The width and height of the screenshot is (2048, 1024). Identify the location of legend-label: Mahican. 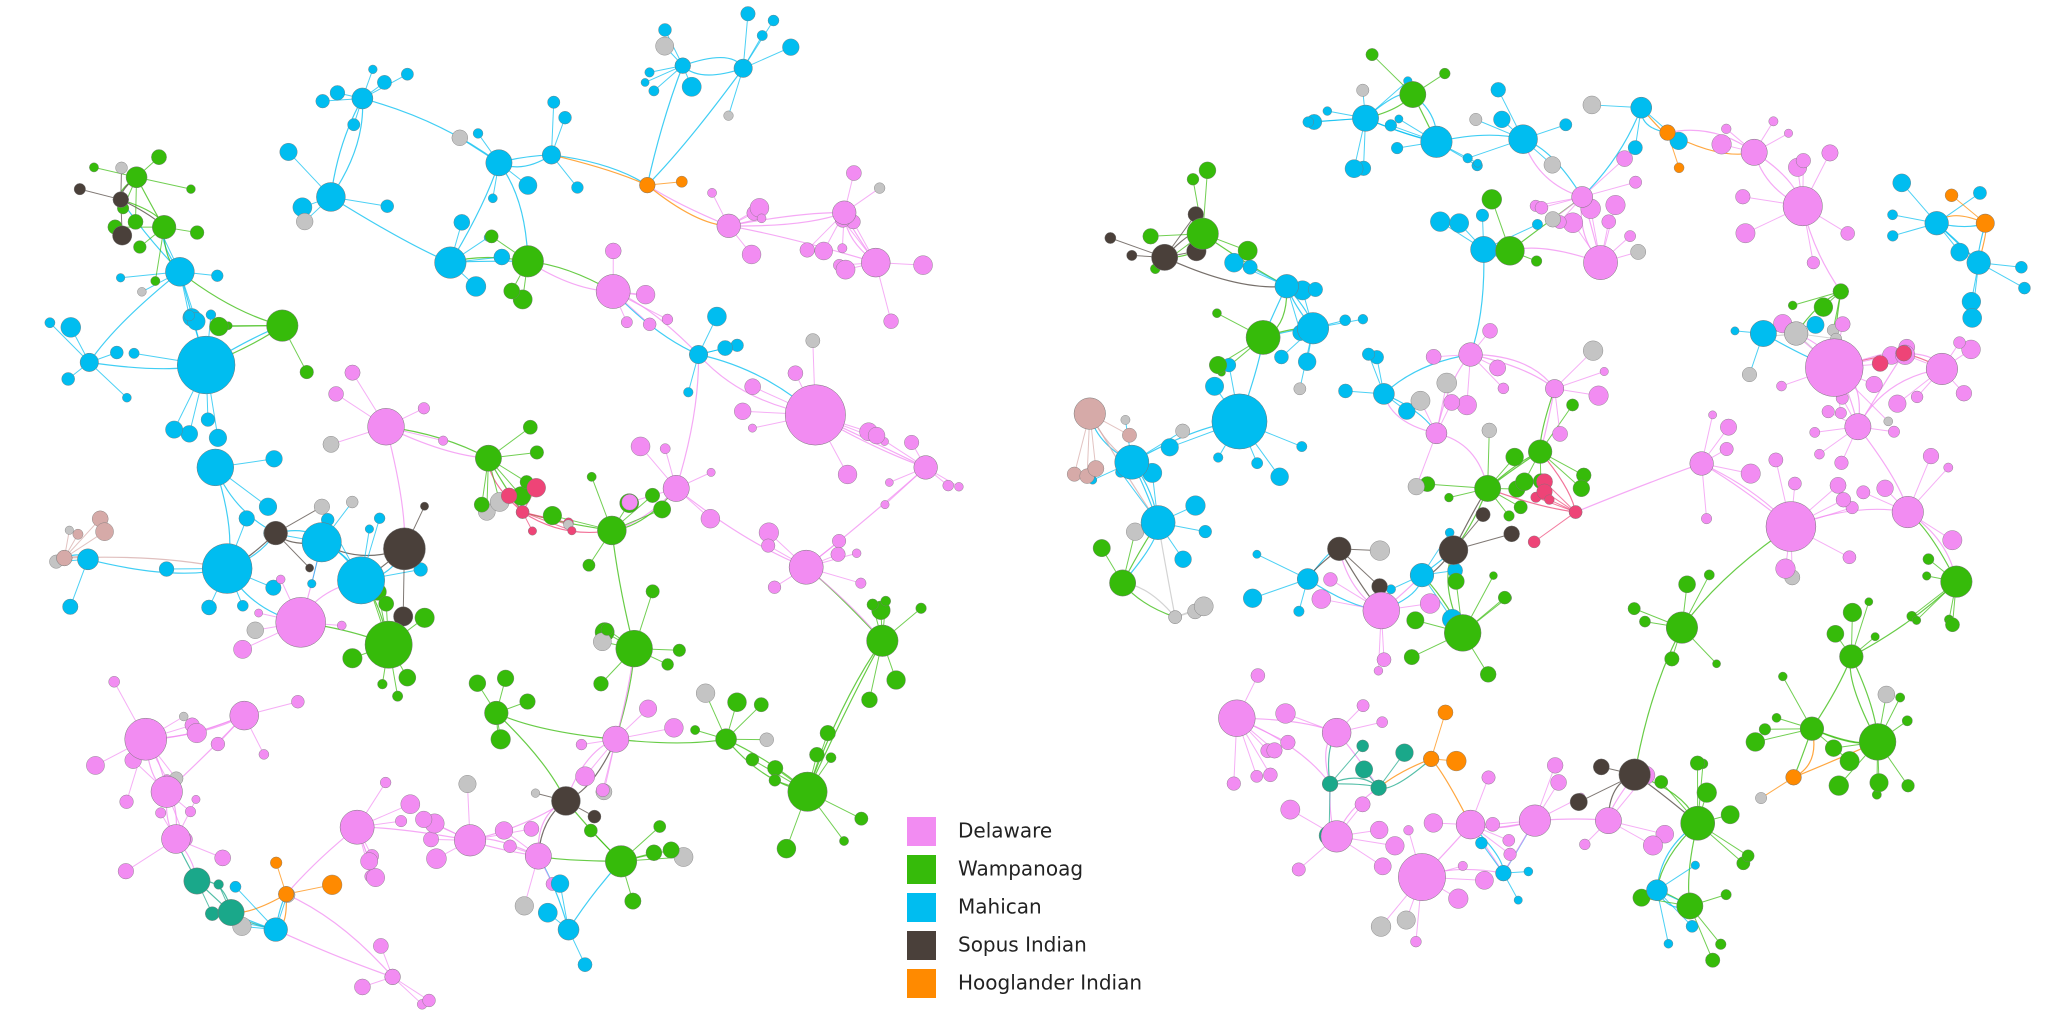
(1000, 907).